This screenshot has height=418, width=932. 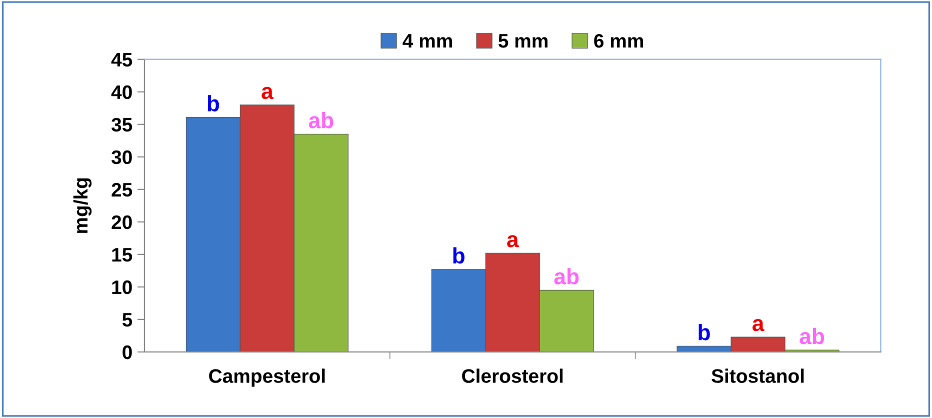 I want to click on y-tick-label: 30, so click(x=121, y=157).